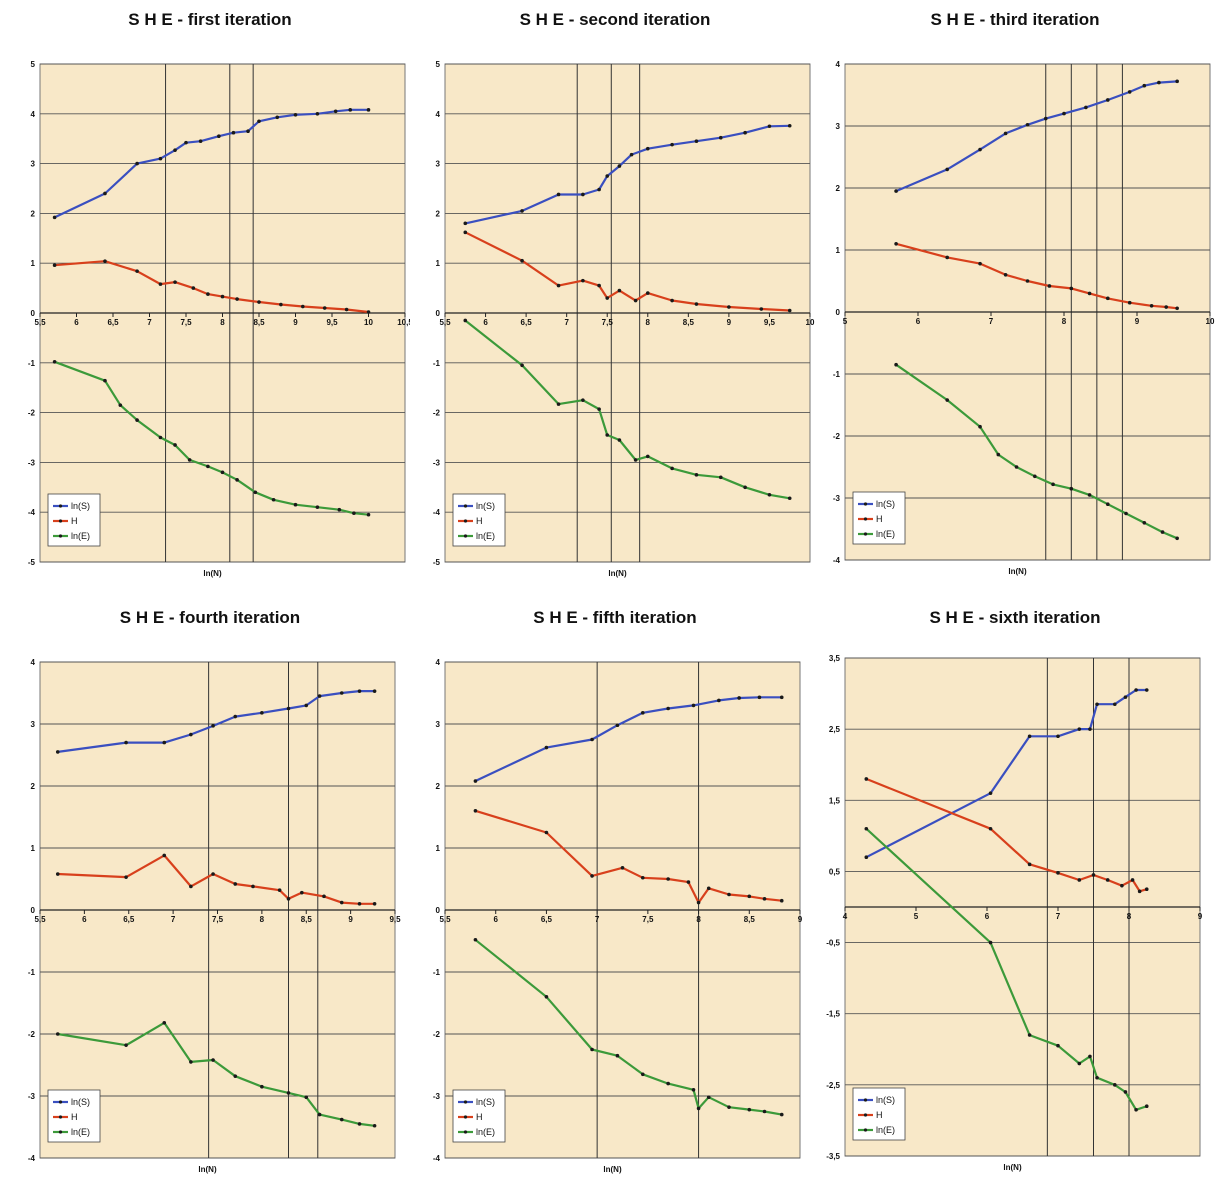 The width and height of the screenshot is (1225, 1183). What do you see at coordinates (210, 617) in the screenshot?
I see `chart-title: S H E - fourth iteration` at bounding box center [210, 617].